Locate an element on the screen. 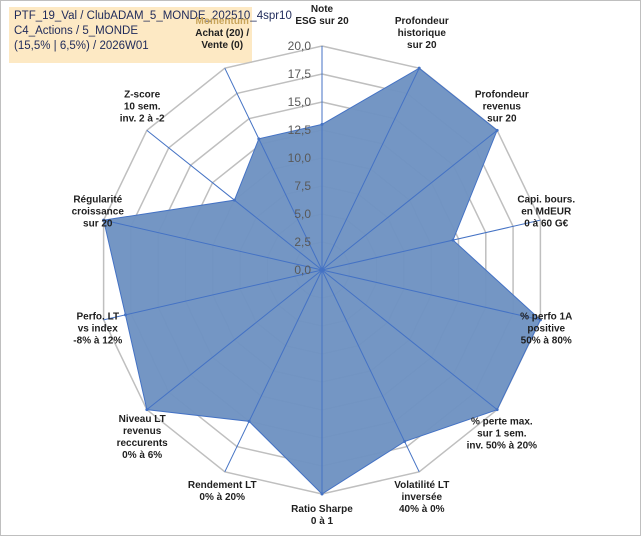  axis-label: Z-score 10 sem. inv. 2 à -2 is located at coordinates (142, 107).